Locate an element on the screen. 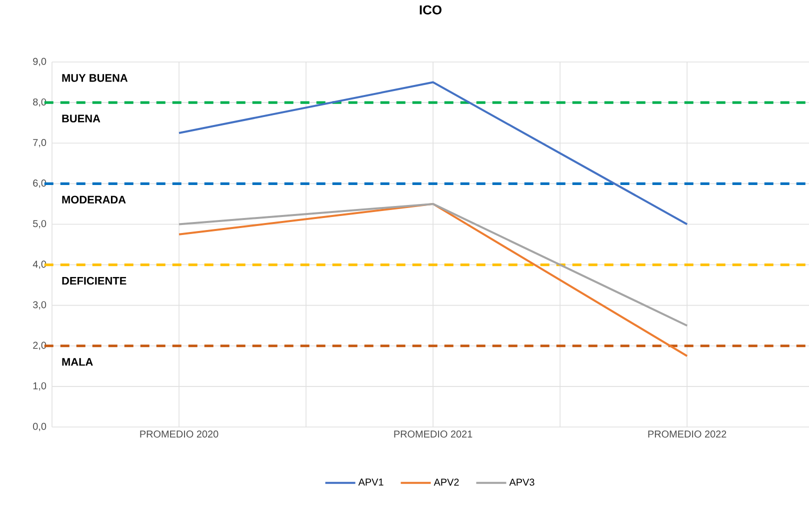 This screenshot has width=809, height=507. chart-title: ICO is located at coordinates (431, 9).